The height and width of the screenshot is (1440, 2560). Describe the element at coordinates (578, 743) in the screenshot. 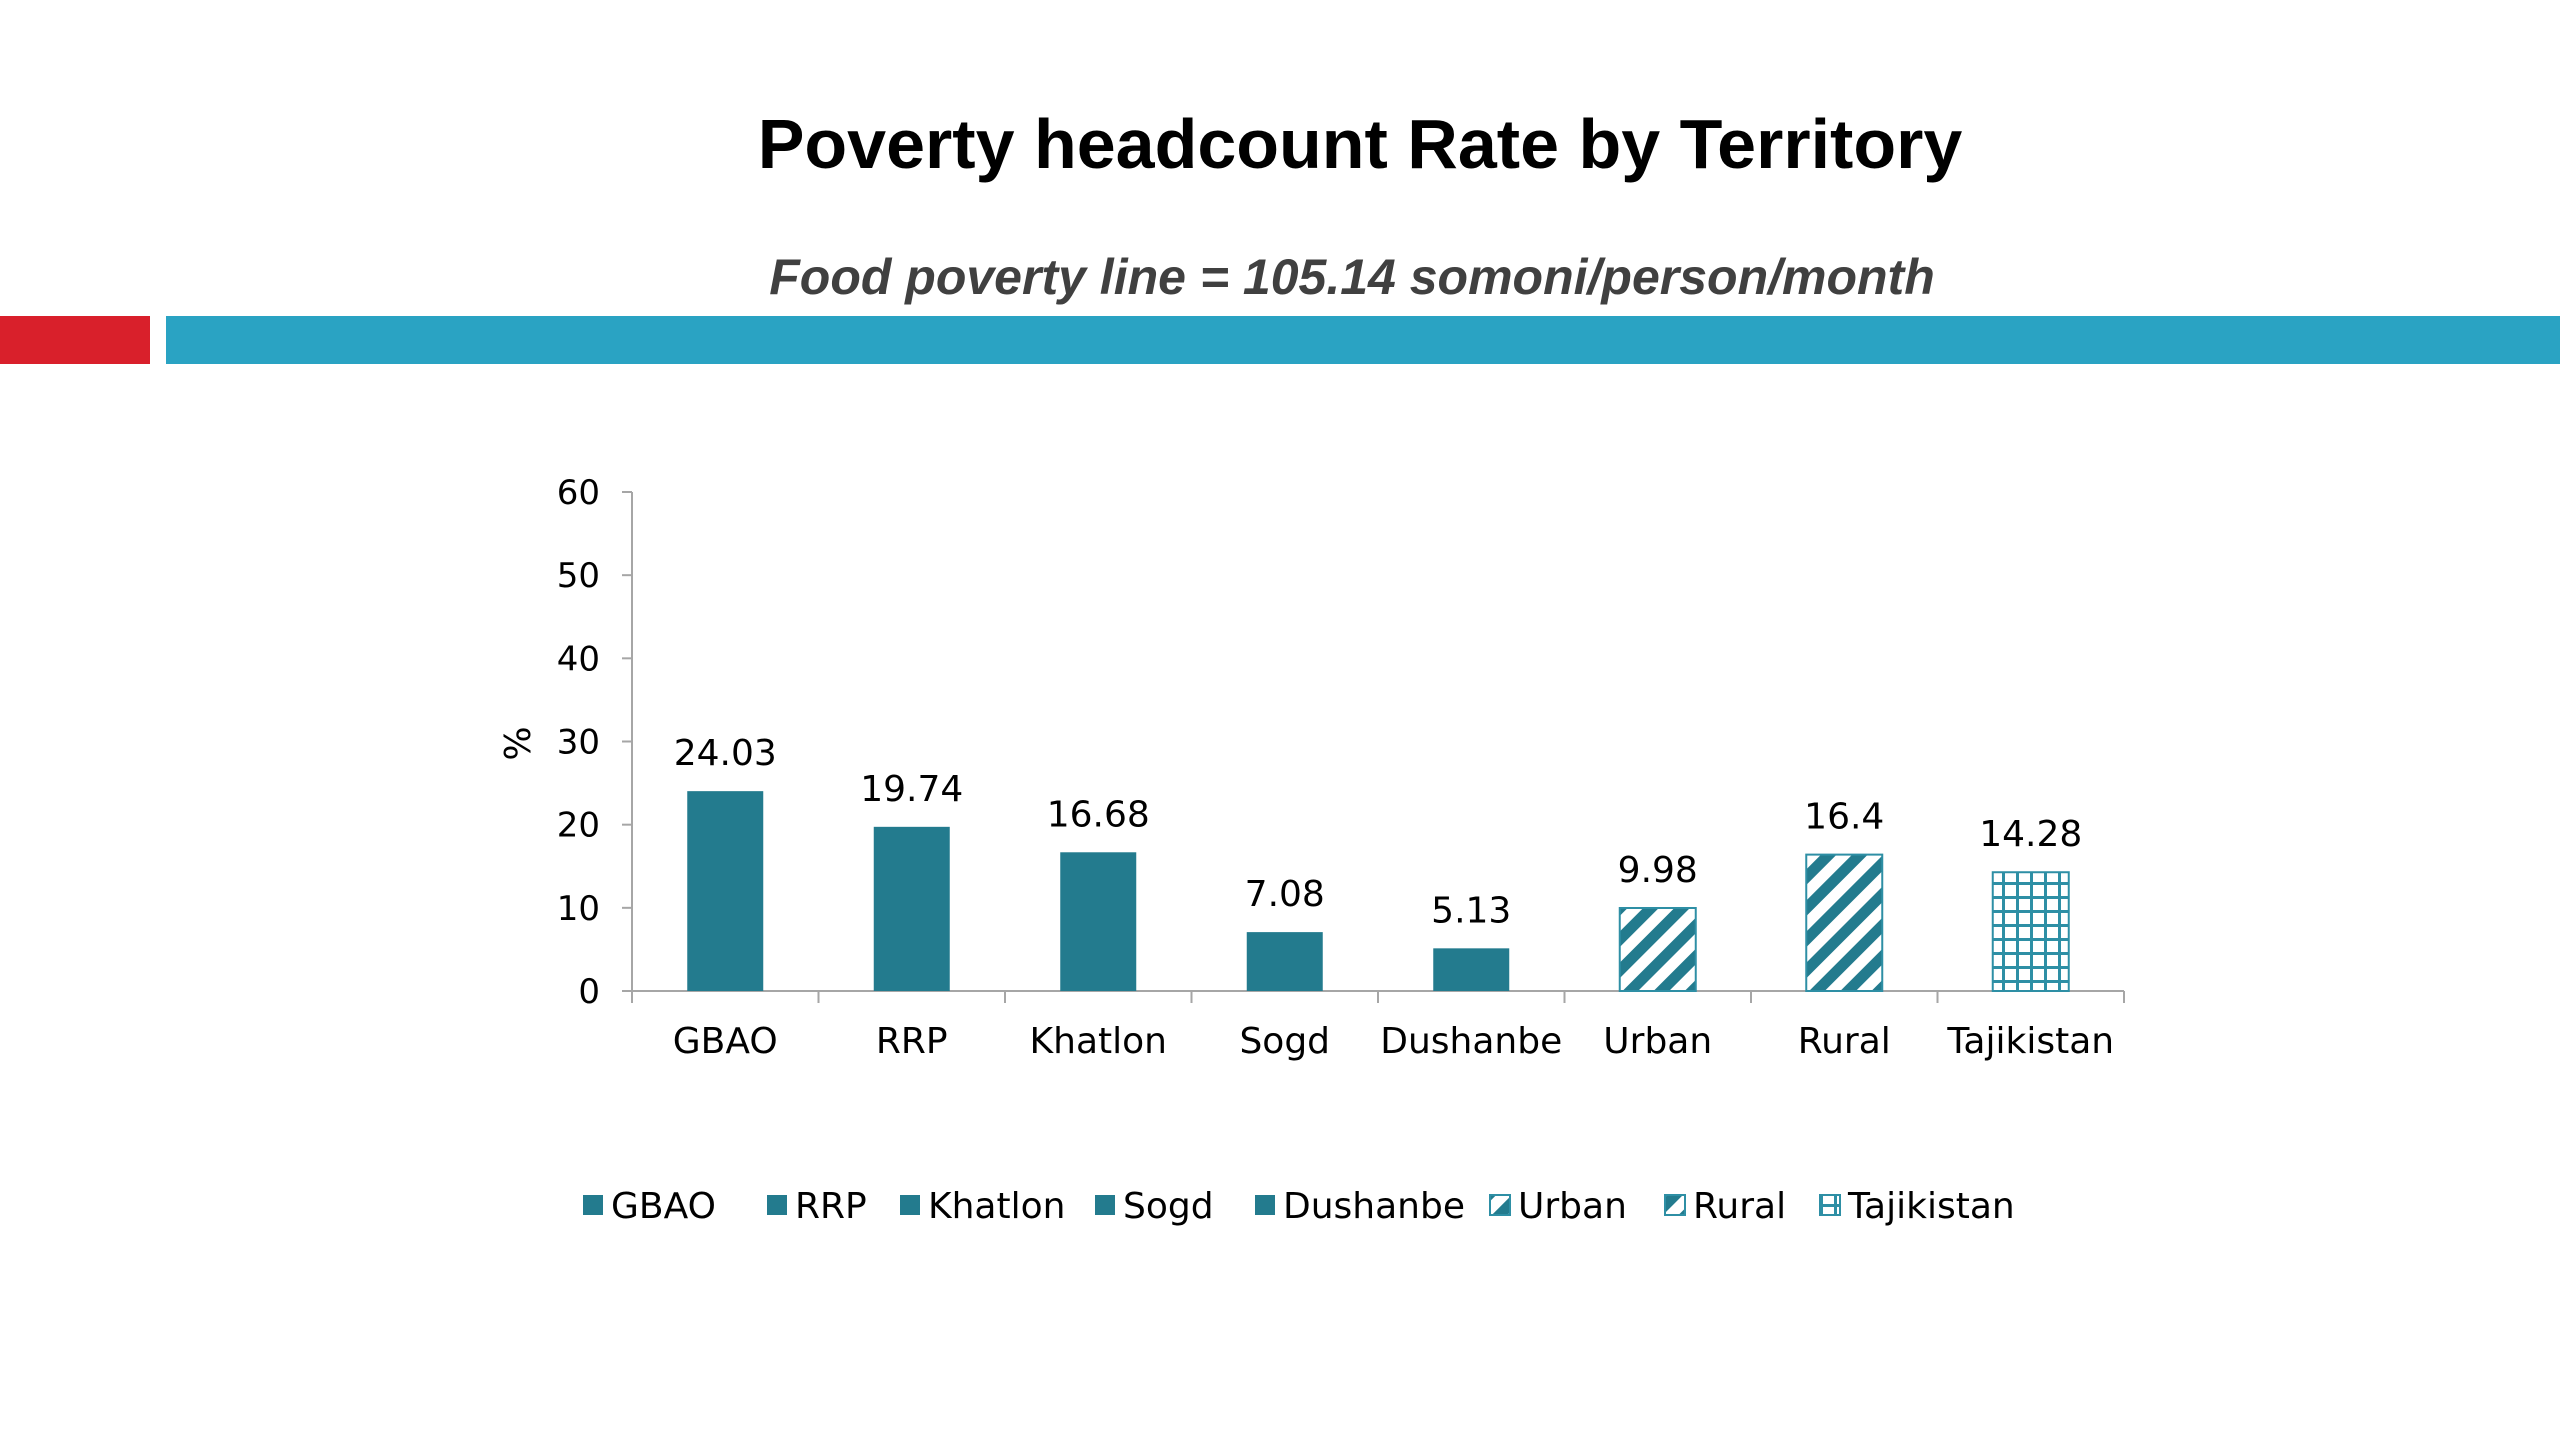

I see `y-tick-label: 30` at that location.